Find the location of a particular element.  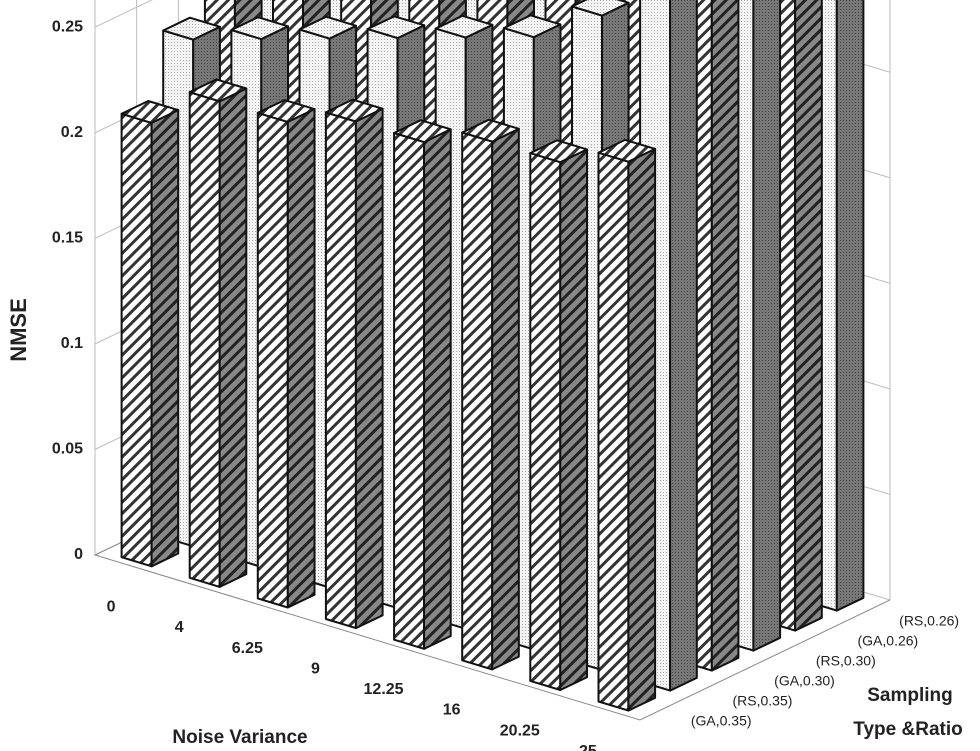

x-tick-label: 9 is located at coordinates (315, 668).